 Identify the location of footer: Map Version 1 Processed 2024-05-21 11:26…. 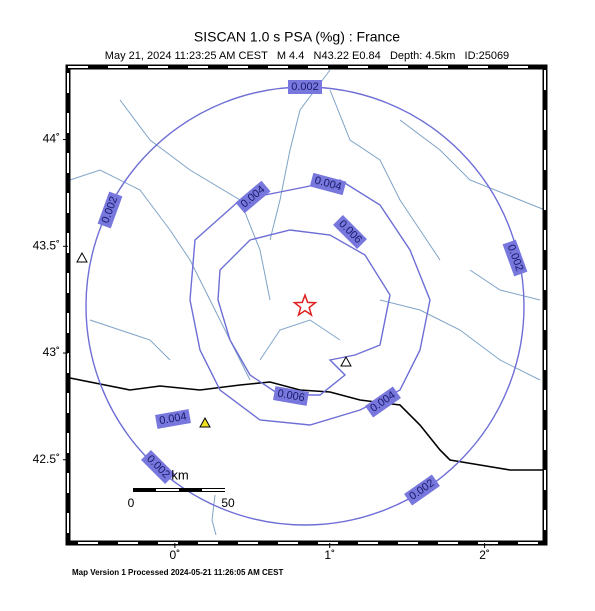
(177, 572).